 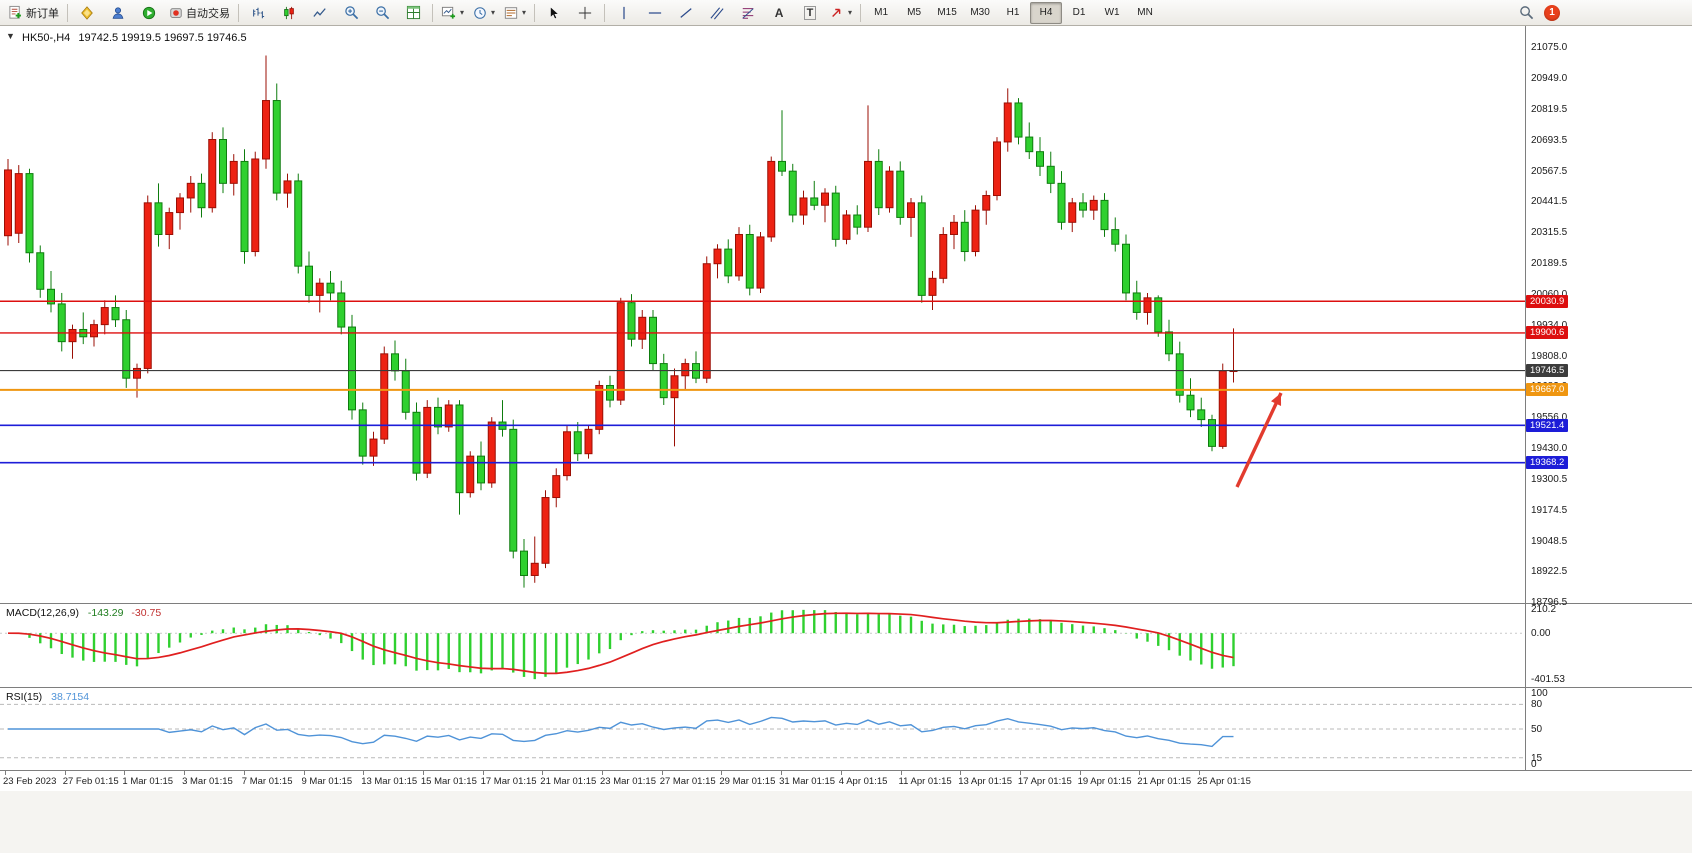 What do you see at coordinates (747, 781) in the screenshot?
I see `time-axis-label: 29 Mar 01:15` at bounding box center [747, 781].